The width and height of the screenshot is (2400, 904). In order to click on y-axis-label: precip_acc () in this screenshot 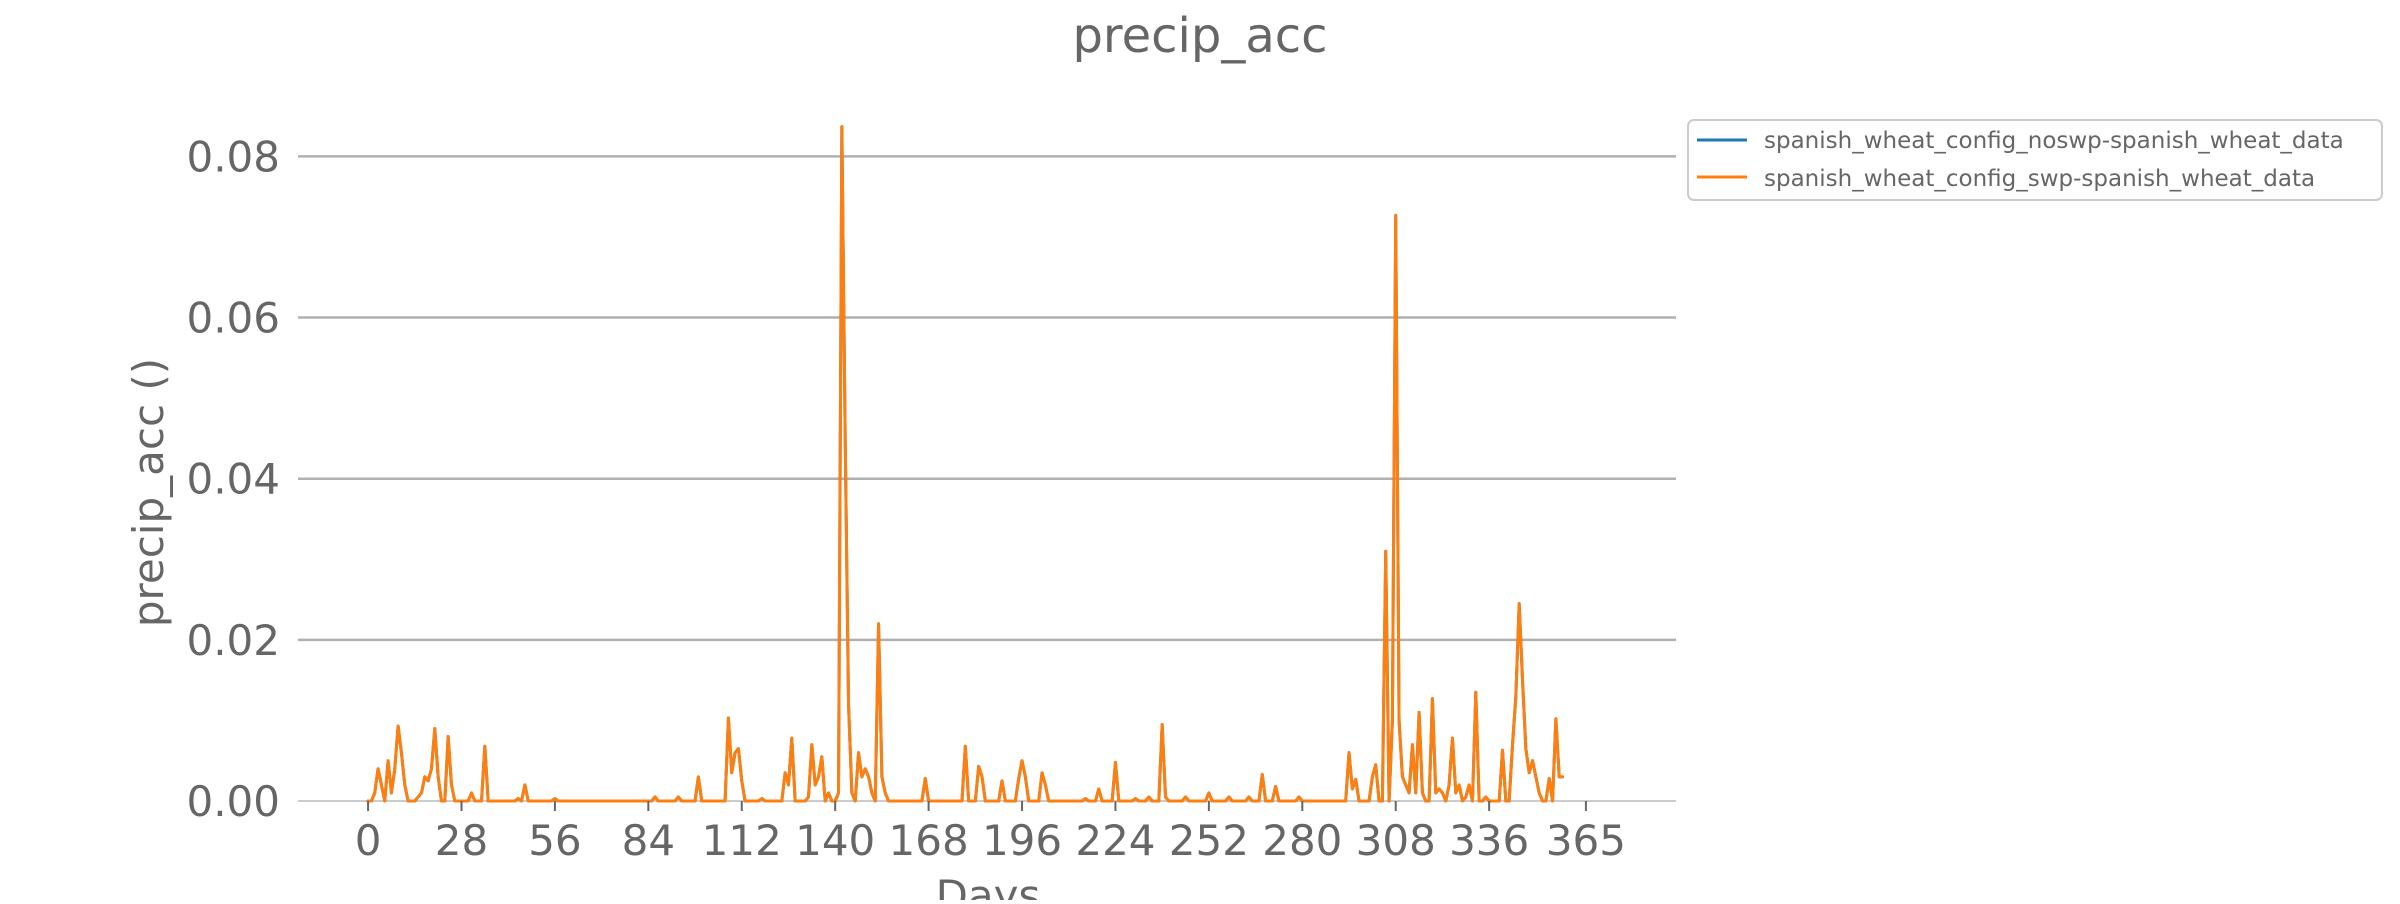, I will do `click(148, 492)`.